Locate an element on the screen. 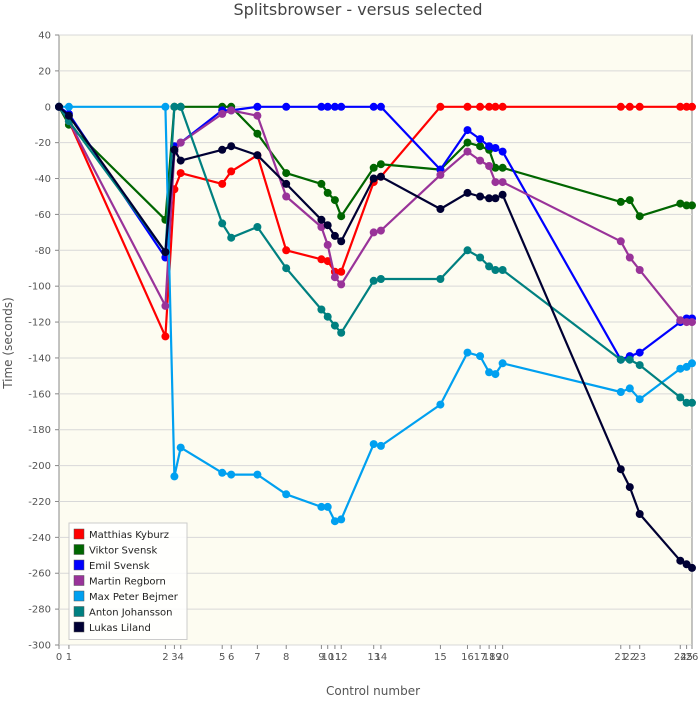  y-tick-label: -140 is located at coordinates (39, 358).